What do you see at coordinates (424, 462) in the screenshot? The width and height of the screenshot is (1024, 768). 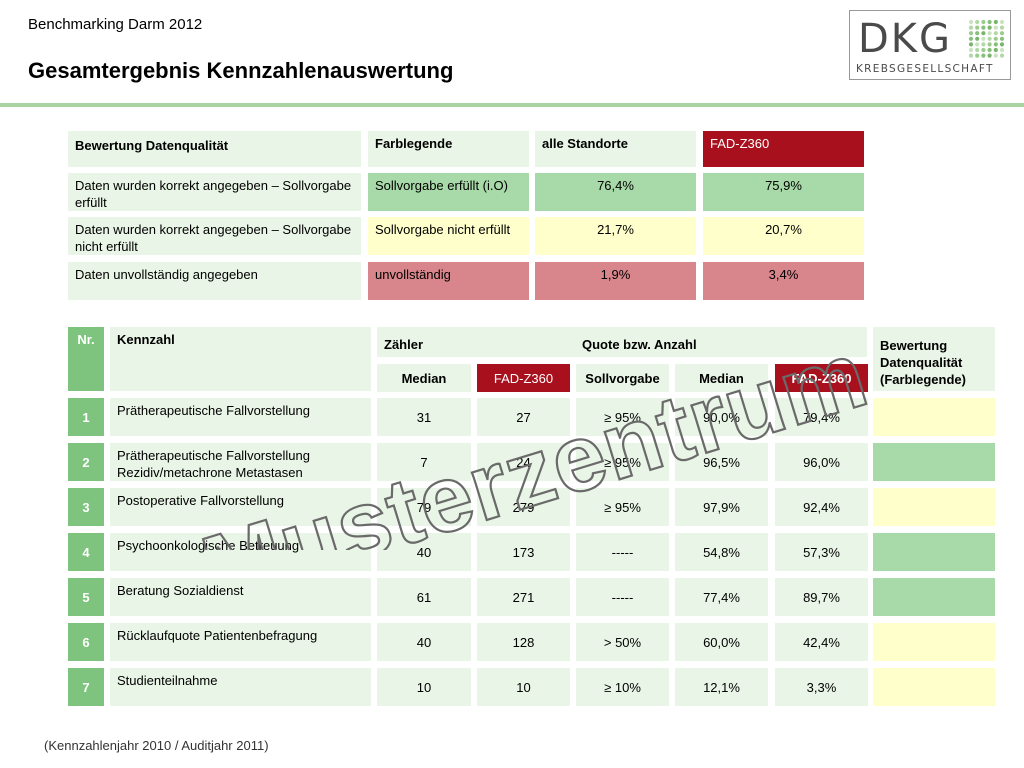 I see `value-cell-median: 7` at bounding box center [424, 462].